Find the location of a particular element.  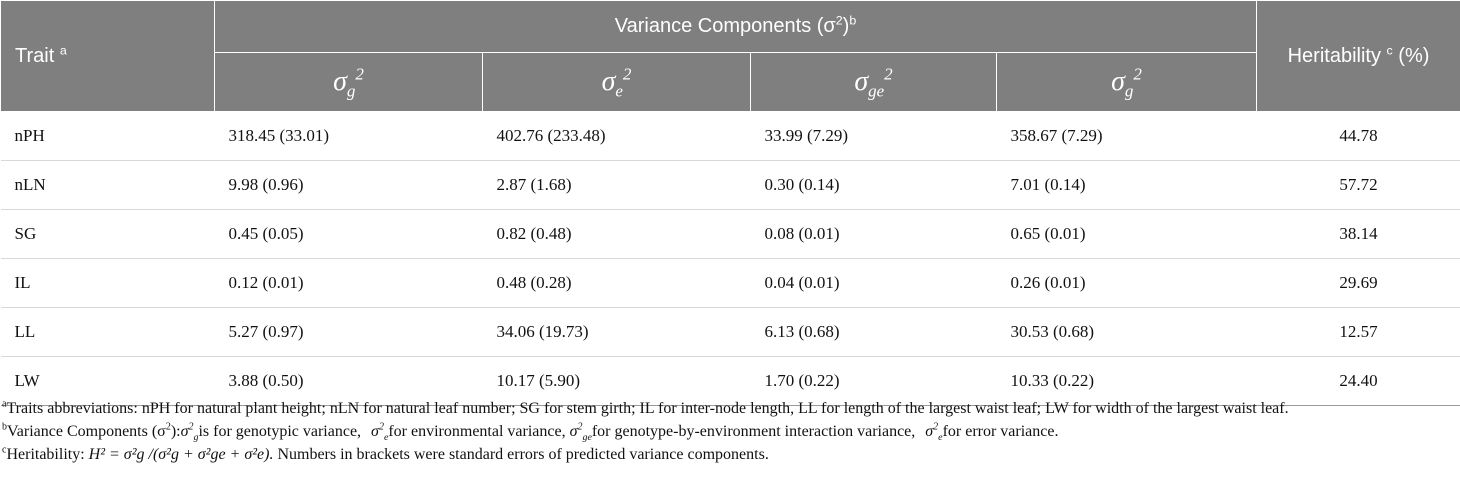

header-trait-footnote-mark: a is located at coordinates (63, 49).